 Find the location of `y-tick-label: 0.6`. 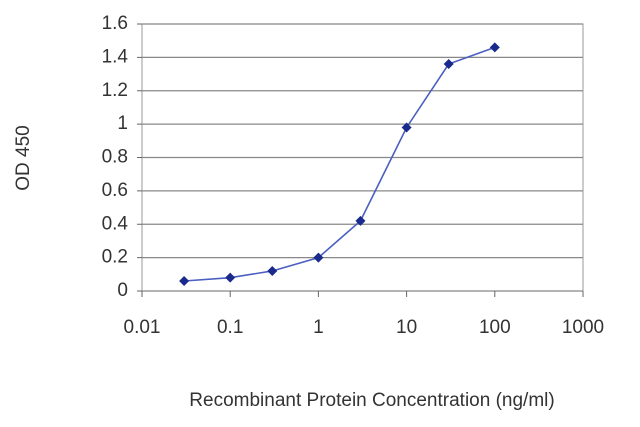

y-tick-label: 0.6 is located at coordinates (115, 190).